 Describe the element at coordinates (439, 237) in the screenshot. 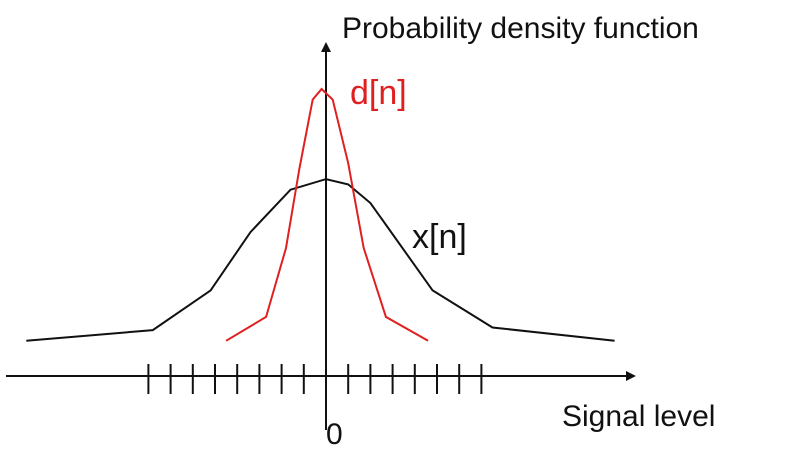

I see `x-curve-label: x[n]` at that location.